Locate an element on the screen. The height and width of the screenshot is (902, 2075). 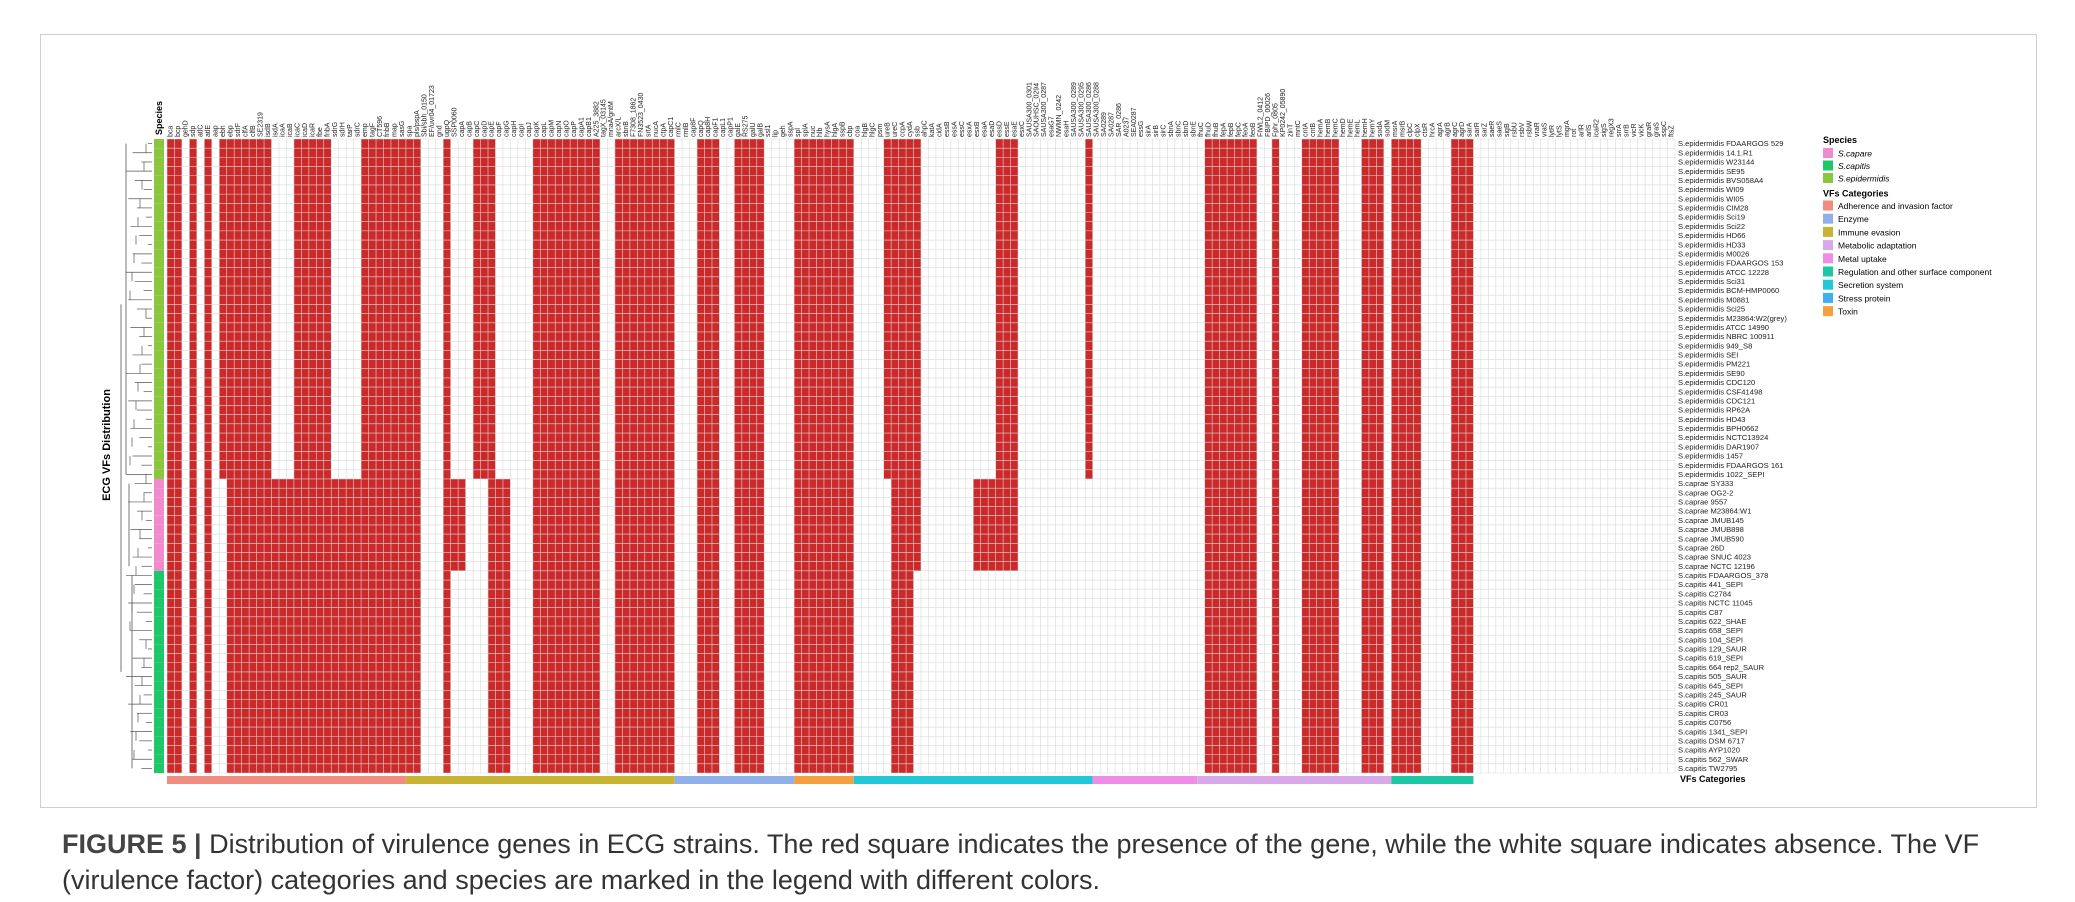
legend-species-swatch is located at coordinates (1828, 165).